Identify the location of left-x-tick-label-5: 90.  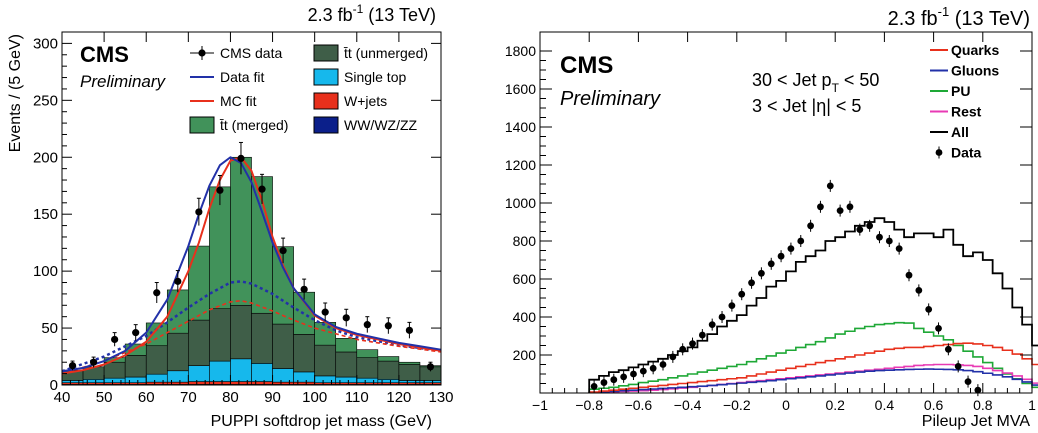
(272, 397).